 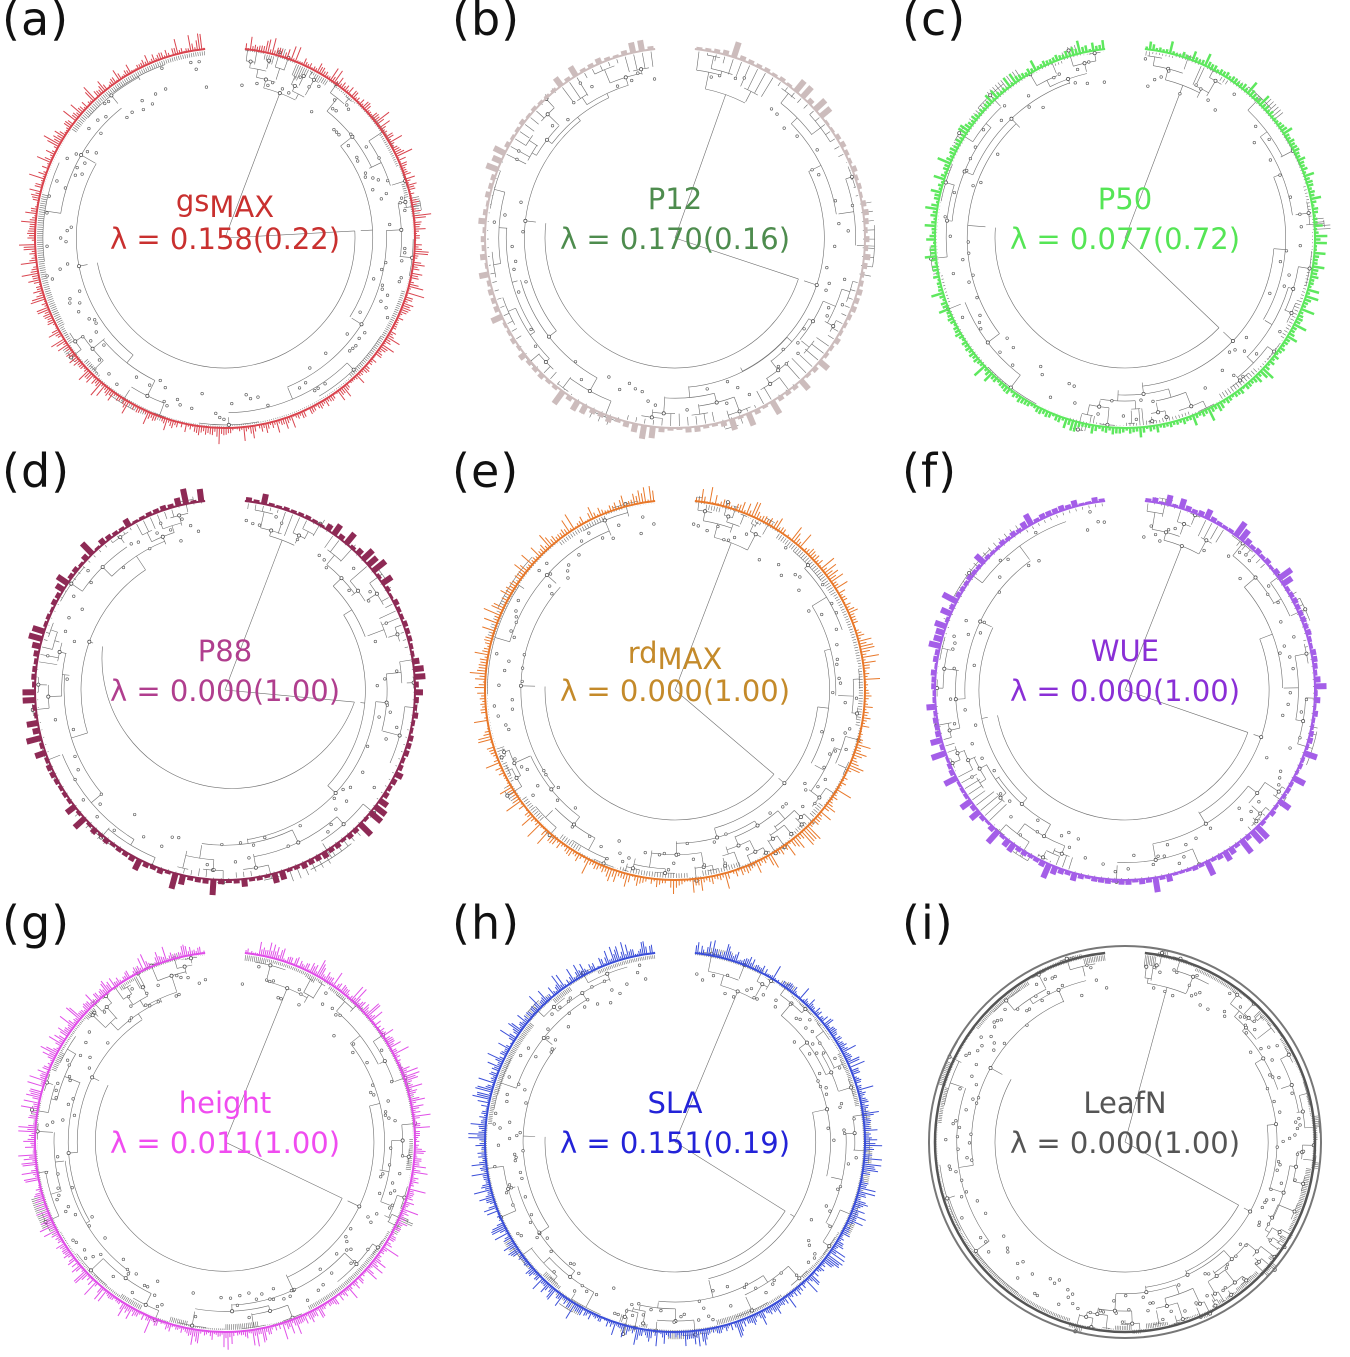 I want to click on phylo-tree-i, so click(x=1125, y=1142).